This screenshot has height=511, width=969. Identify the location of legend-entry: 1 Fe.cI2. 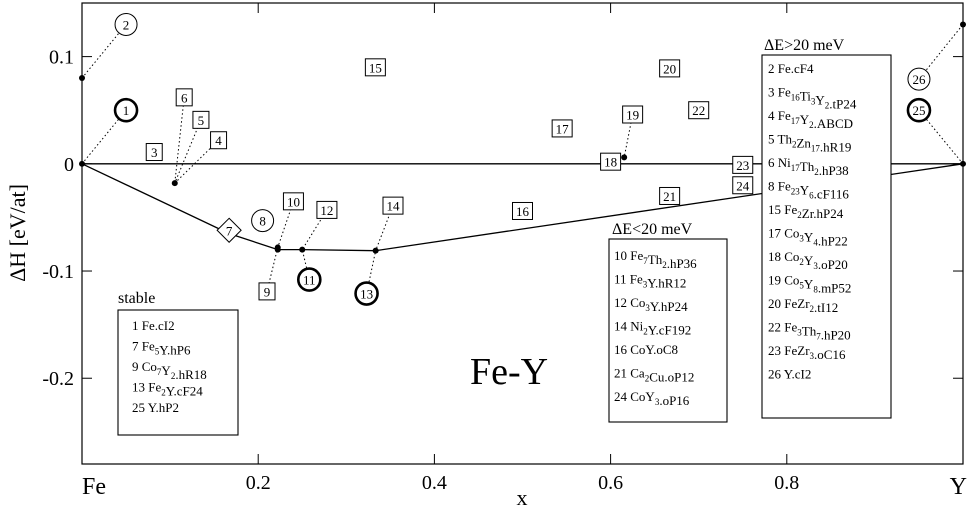
(153, 325).